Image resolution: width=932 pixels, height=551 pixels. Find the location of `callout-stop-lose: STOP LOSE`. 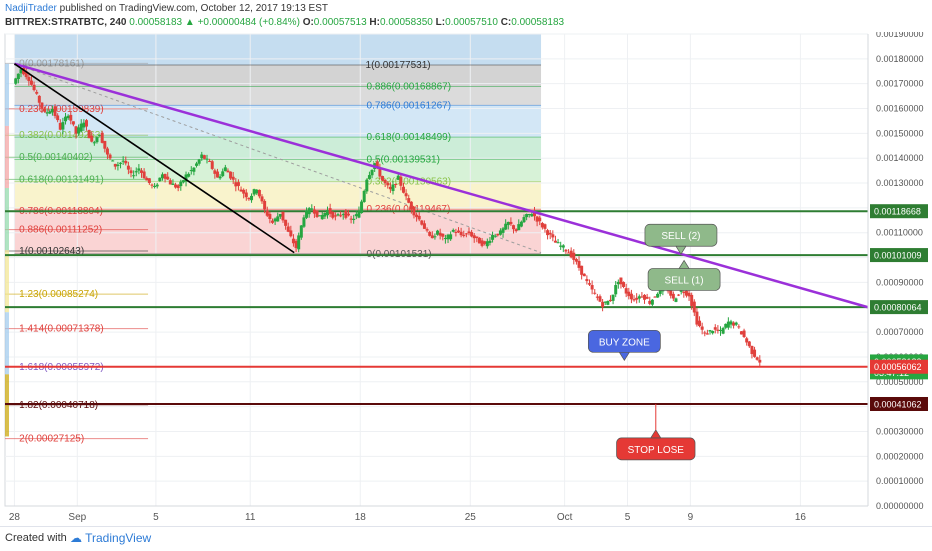

callout-stop-lose: STOP LOSE is located at coordinates (656, 445).